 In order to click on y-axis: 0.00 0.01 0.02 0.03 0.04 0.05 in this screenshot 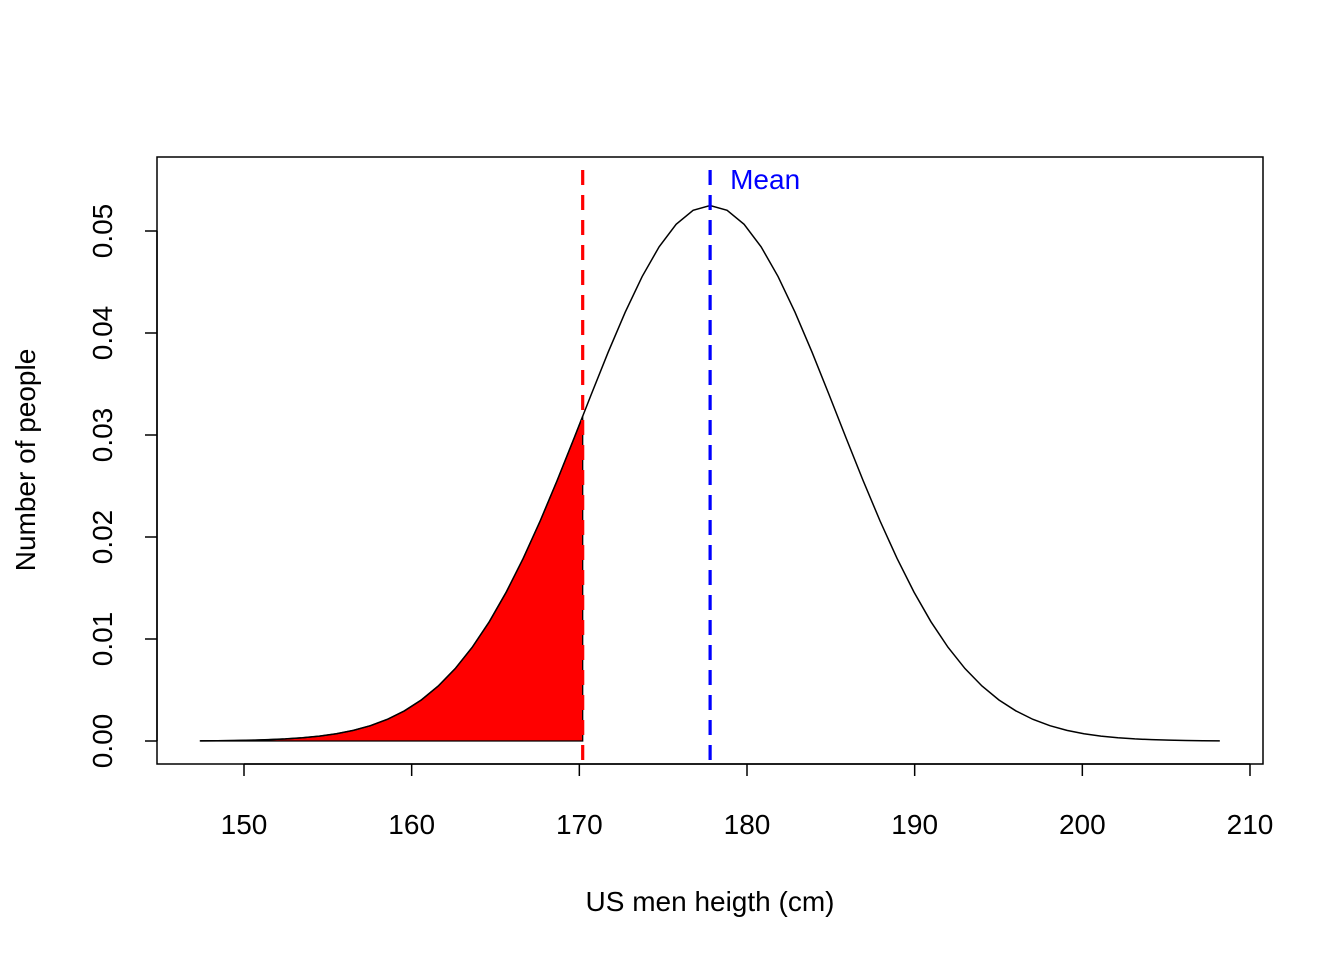, I will do `click(122, 486)`.